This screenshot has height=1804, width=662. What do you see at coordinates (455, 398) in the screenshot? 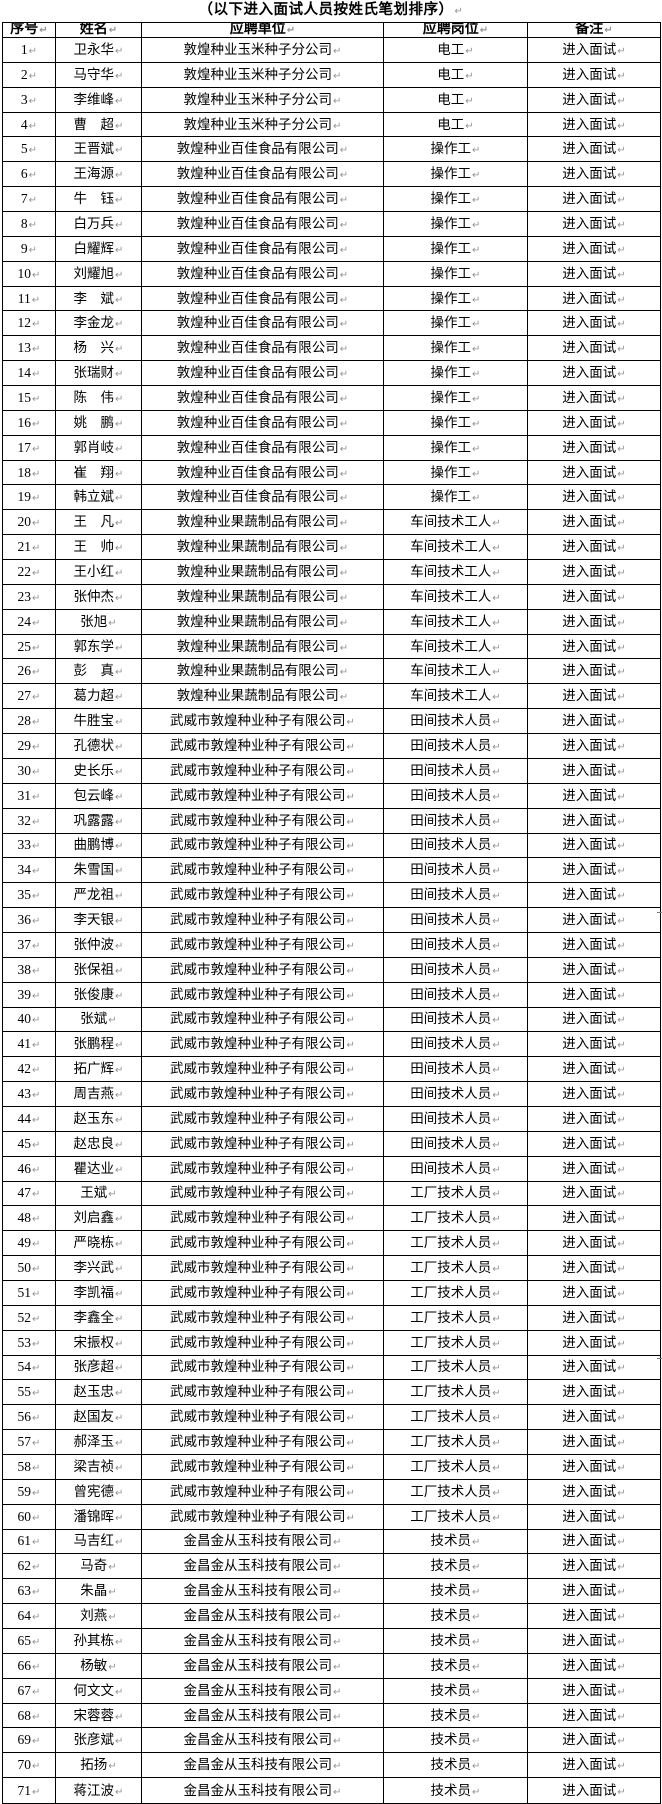
I see `position-cell: 操作工↵` at bounding box center [455, 398].